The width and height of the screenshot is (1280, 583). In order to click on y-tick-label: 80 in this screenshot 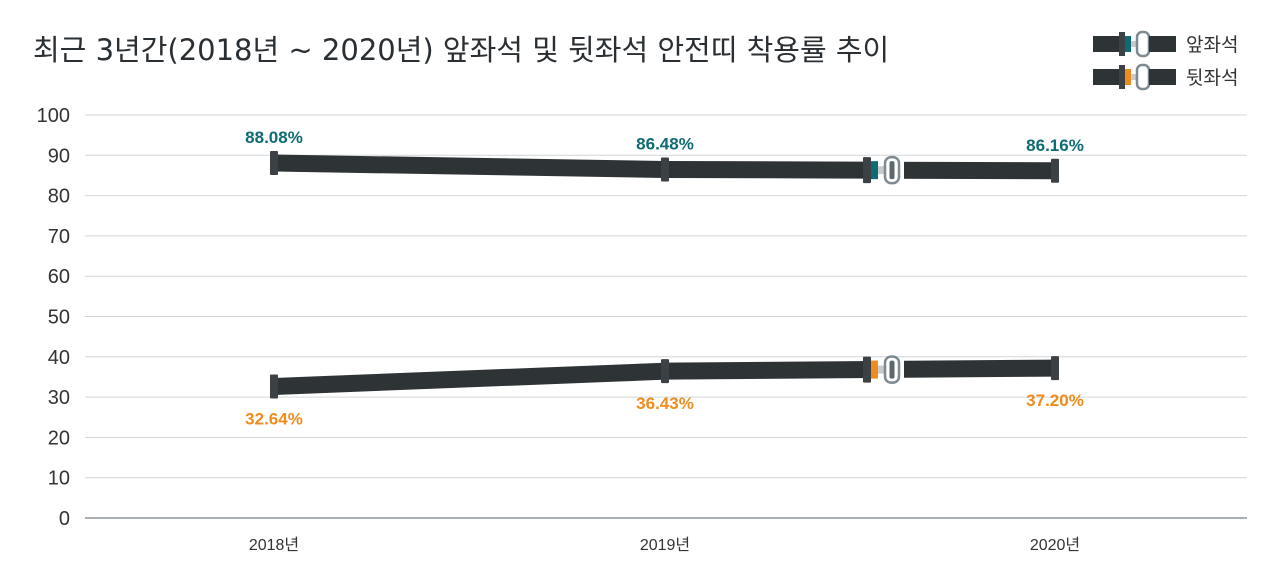, I will do `click(59, 197)`.